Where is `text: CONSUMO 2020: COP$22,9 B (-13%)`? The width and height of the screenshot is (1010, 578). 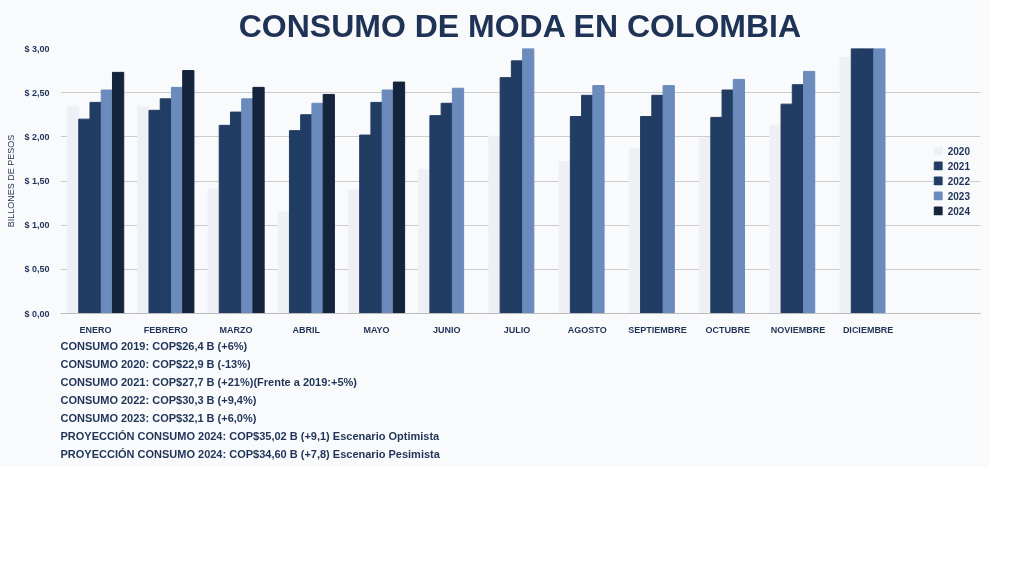 text: CONSUMO 2020: COP$22,9 B (-13%) is located at coordinates (155, 364).